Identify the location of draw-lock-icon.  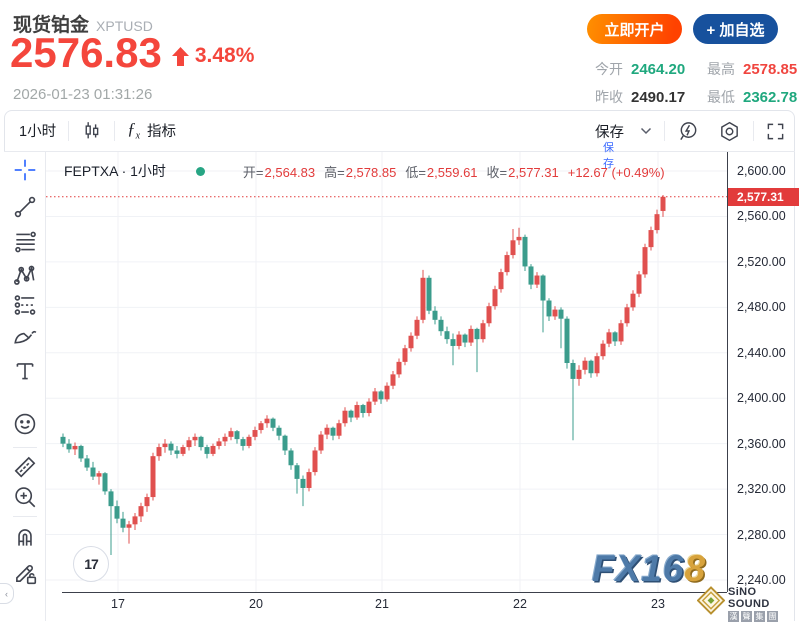
(25, 573).